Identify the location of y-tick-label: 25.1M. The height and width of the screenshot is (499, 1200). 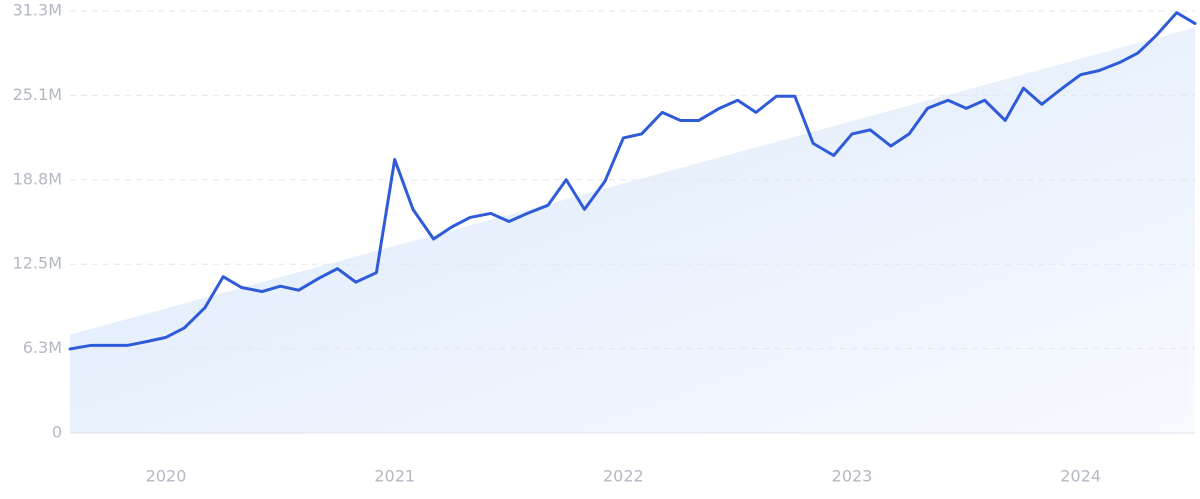
(37, 94).